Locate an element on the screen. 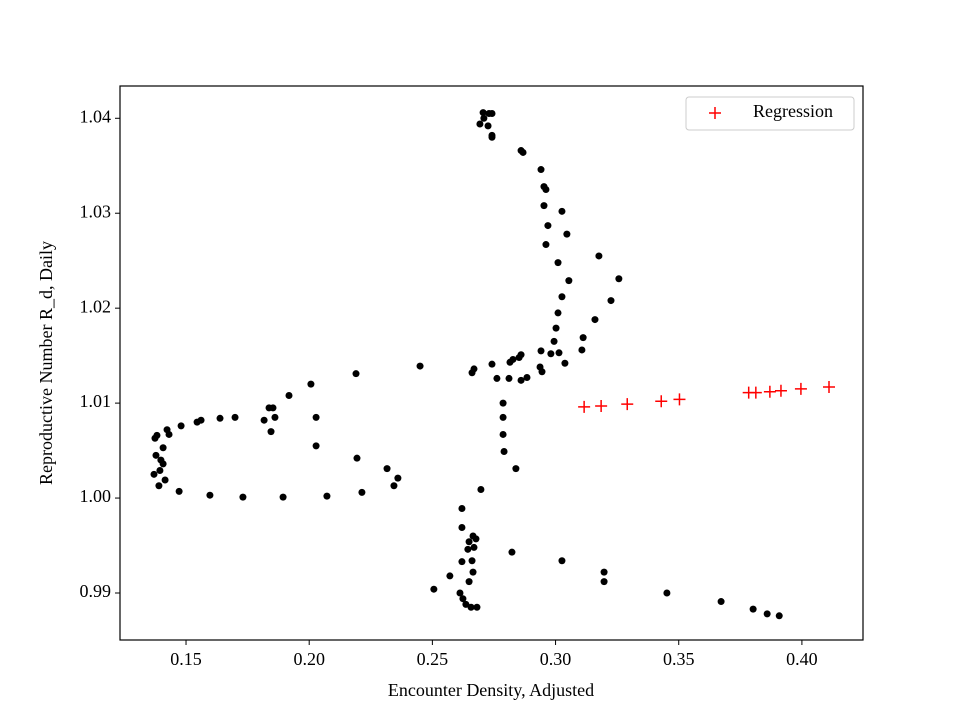 Image resolution: width=960 pixels, height=720 pixels. x-axis-label: Encounter Density, Adjusted is located at coordinates (491, 690).